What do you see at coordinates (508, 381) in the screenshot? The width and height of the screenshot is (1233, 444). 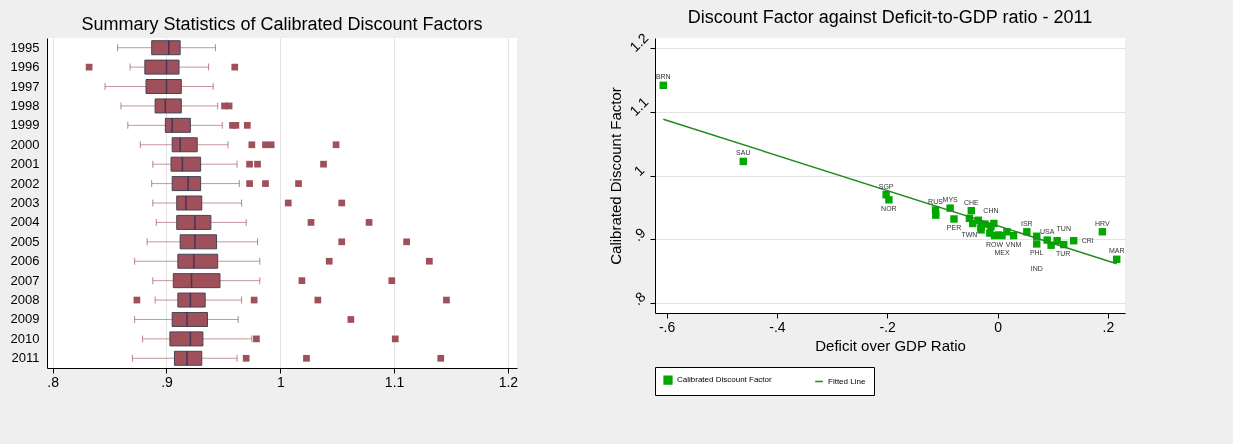 I see `x-tick-label: 1.2` at bounding box center [508, 381].